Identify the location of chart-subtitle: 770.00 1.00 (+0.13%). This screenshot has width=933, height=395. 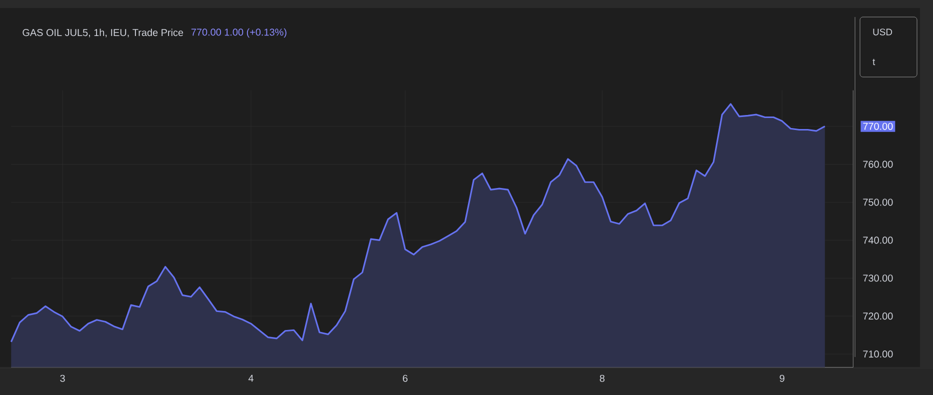
(238, 33).